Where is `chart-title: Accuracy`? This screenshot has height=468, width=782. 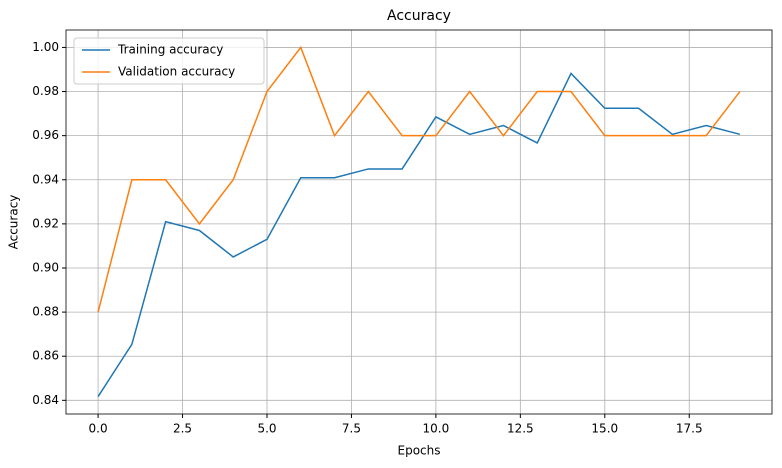 chart-title: Accuracy is located at coordinates (419, 16).